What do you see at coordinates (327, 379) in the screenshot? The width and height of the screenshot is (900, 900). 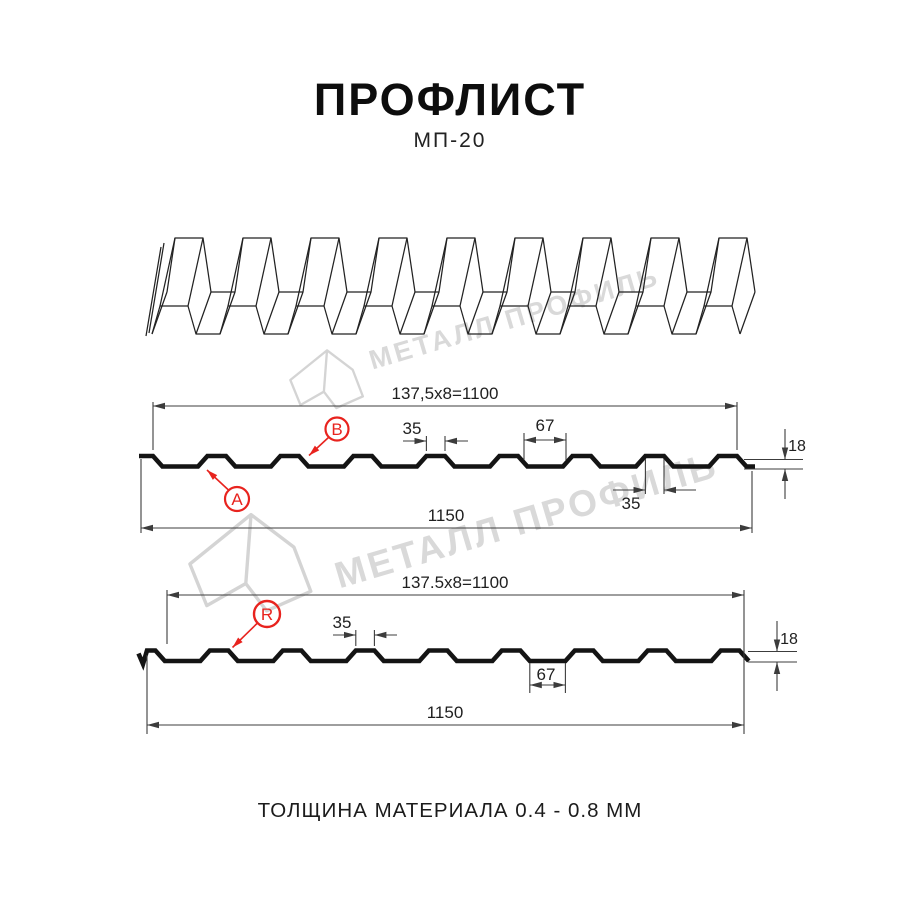 I see `brand-logo-watermark-top` at bounding box center [327, 379].